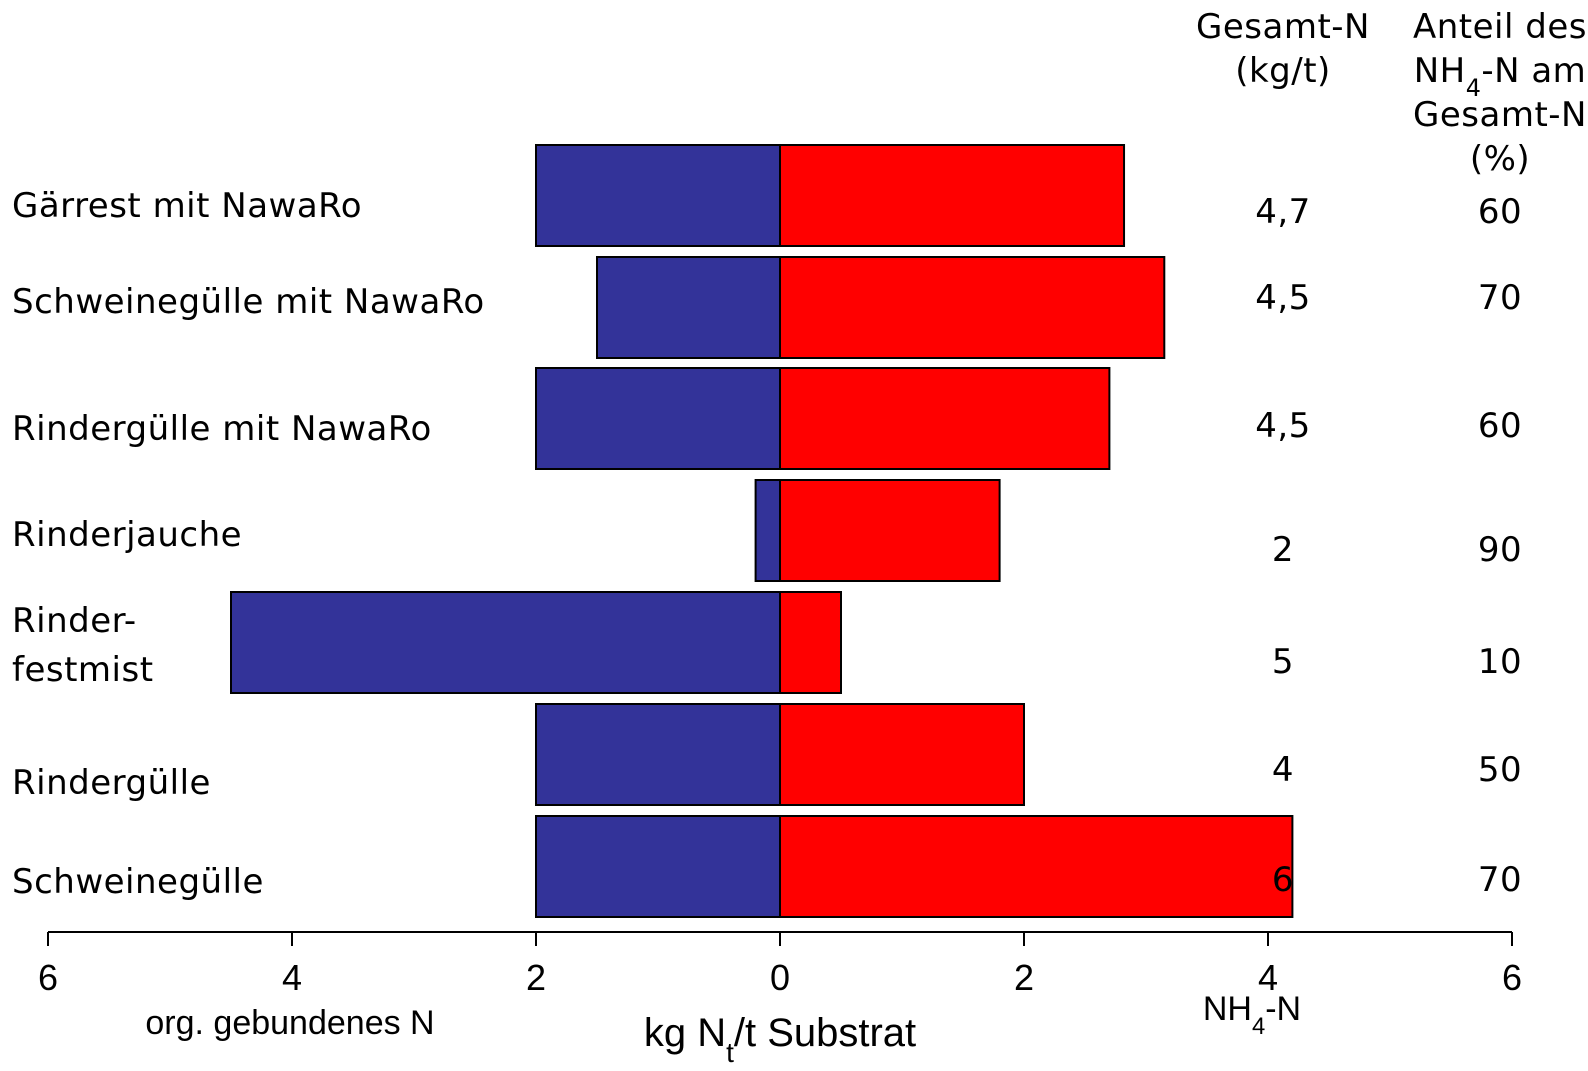  I want to click on column-value-anteil-nh4: 10, so click(1500, 662).